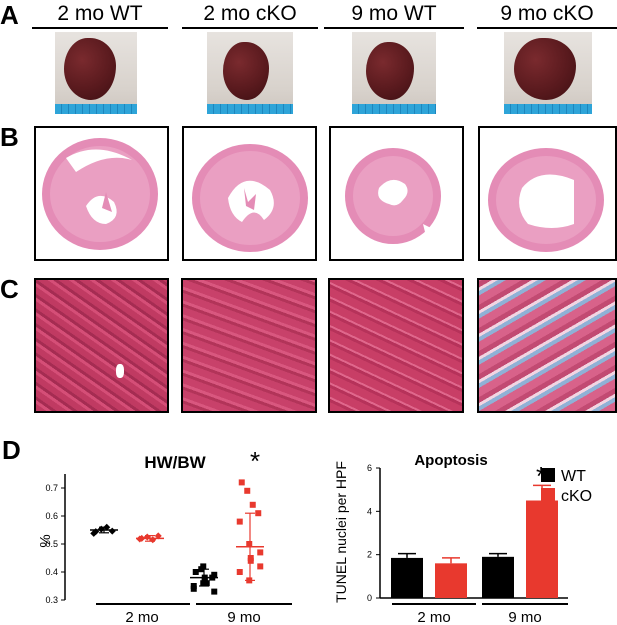 The width and height of the screenshot is (617, 625). I want to click on hw-bw-group-label-2mo: 2 mo, so click(141, 617).